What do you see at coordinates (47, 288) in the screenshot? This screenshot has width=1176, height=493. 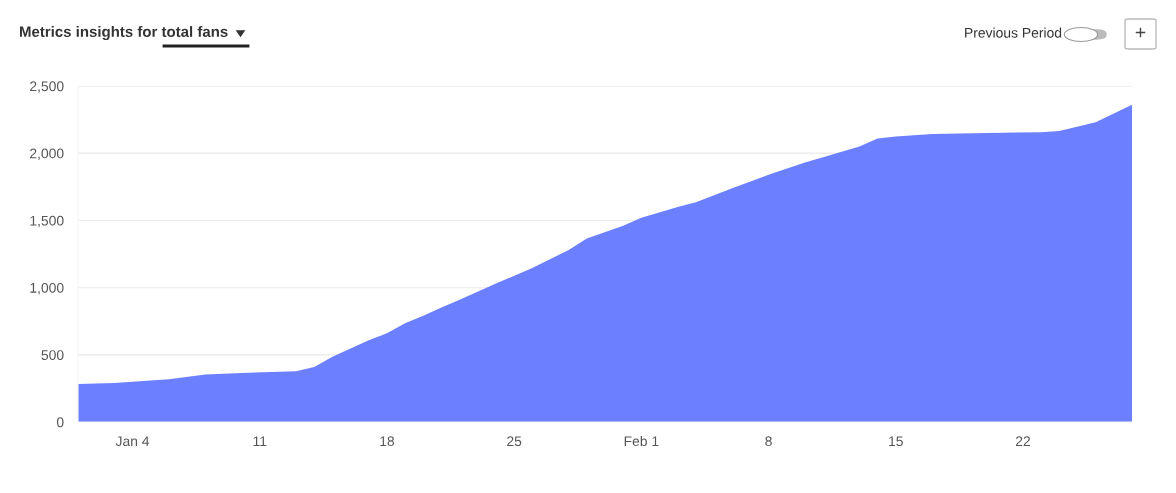 I see `y-tick-label: 1,000` at bounding box center [47, 288].